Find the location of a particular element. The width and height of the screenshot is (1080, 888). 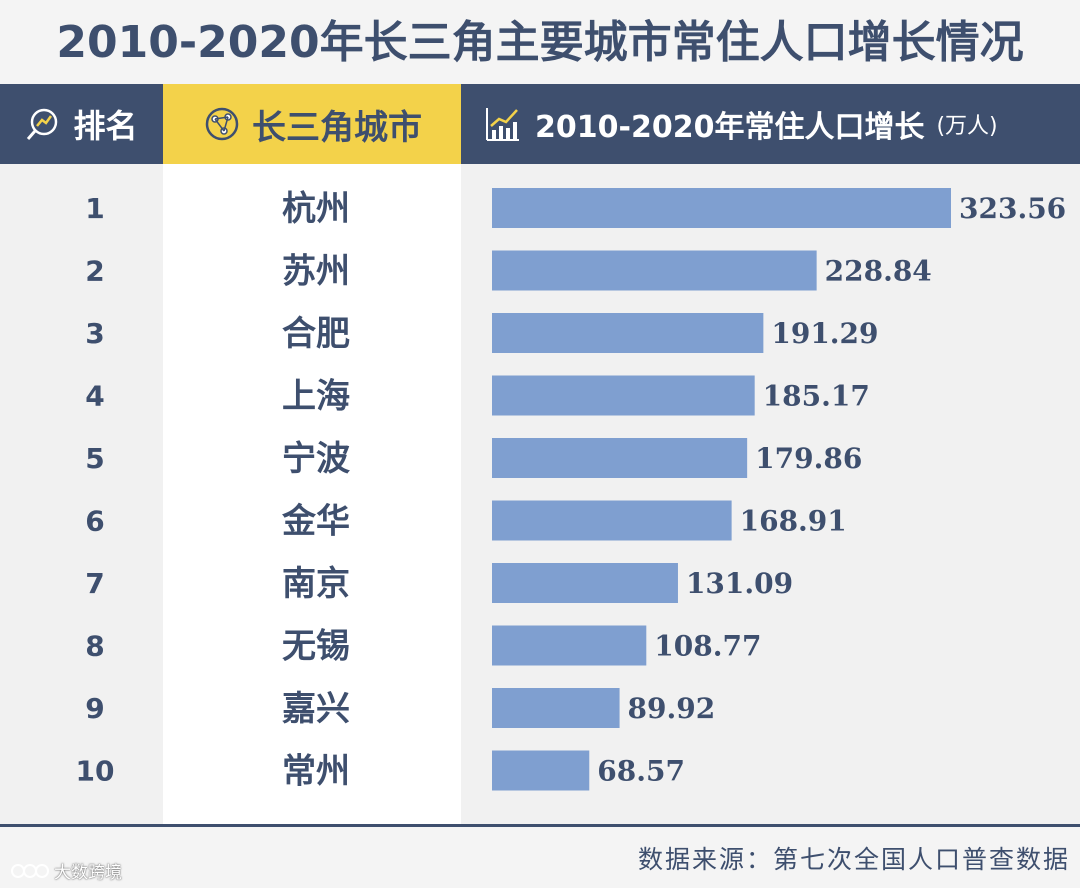

city-header-label: 长三角城市 is located at coordinates (337, 127).